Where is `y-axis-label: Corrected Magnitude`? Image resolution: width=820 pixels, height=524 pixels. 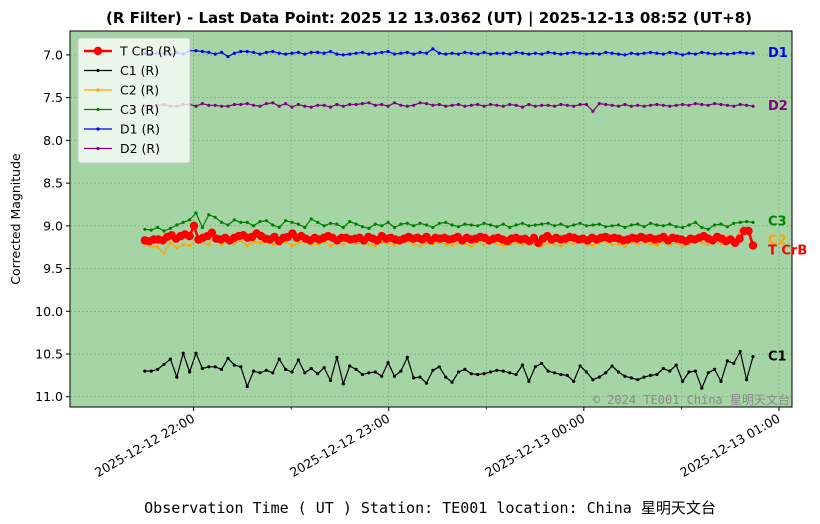
y-axis-label: Corrected Magnitude is located at coordinates (15, 219).